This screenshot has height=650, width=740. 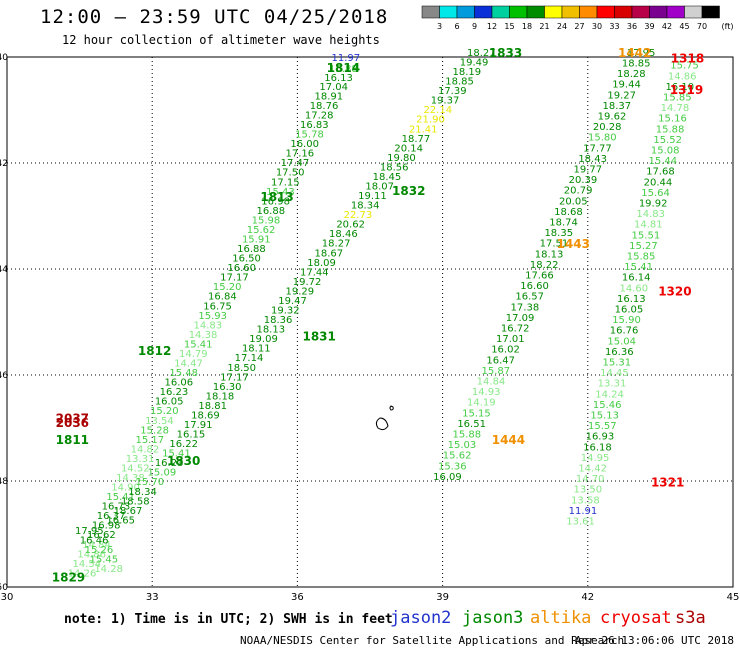 What do you see at coordinates (667, 482) in the screenshot?
I see `pass-label: 1321` at bounding box center [667, 482].